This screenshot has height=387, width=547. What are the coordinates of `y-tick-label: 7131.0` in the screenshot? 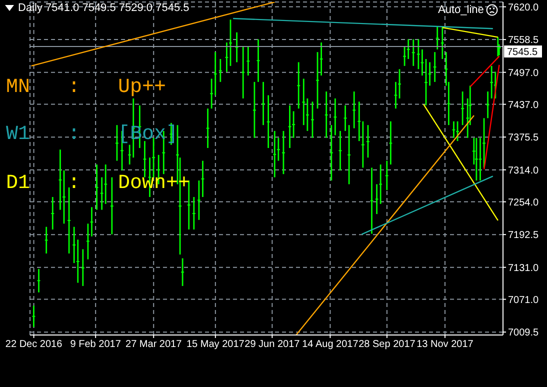 It's located at (524, 268).